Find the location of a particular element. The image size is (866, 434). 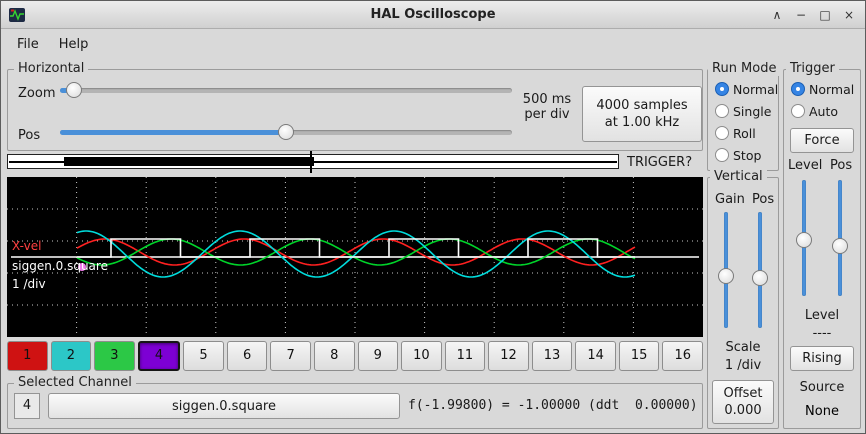

pos-slider-handle is located at coordinates (286, 132).